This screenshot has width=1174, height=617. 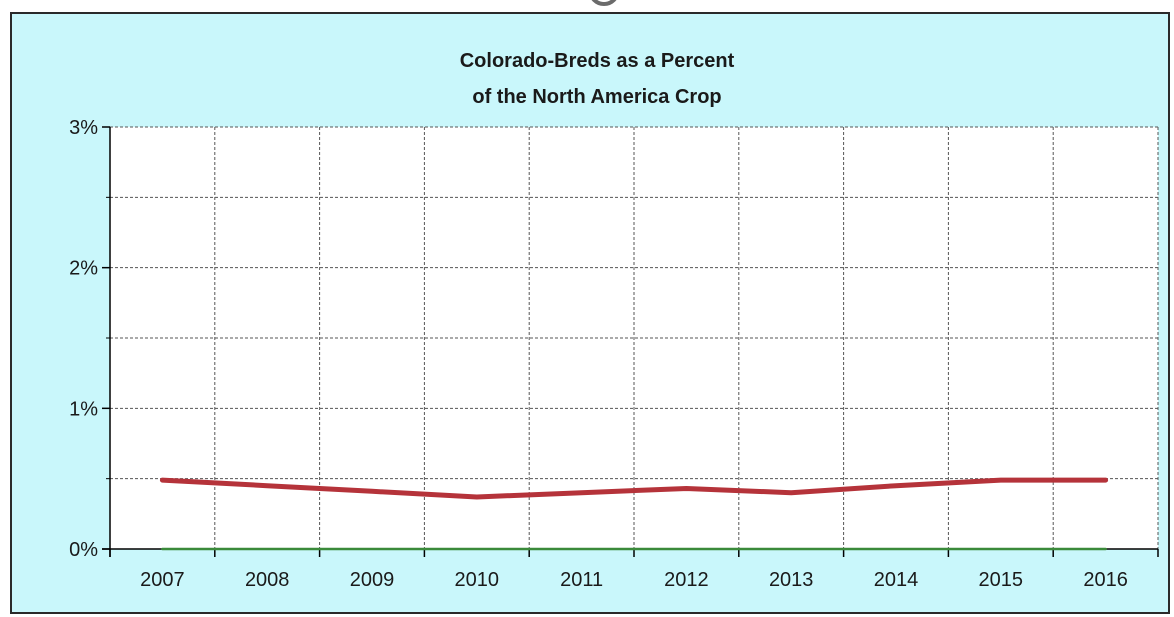 I want to click on x-tick-label: 2013, so click(x=791, y=580).